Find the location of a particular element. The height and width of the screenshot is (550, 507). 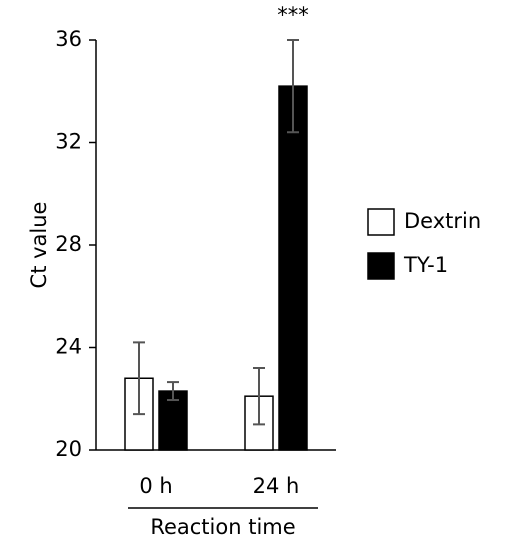

legend-label: TY-1 is located at coordinates (425, 265).